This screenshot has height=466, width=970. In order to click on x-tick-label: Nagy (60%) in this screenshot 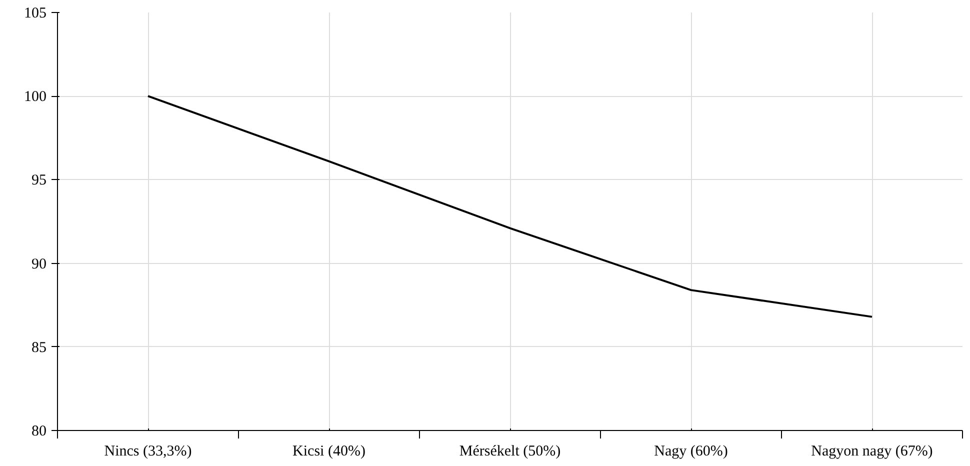, I will do `click(691, 452)`.